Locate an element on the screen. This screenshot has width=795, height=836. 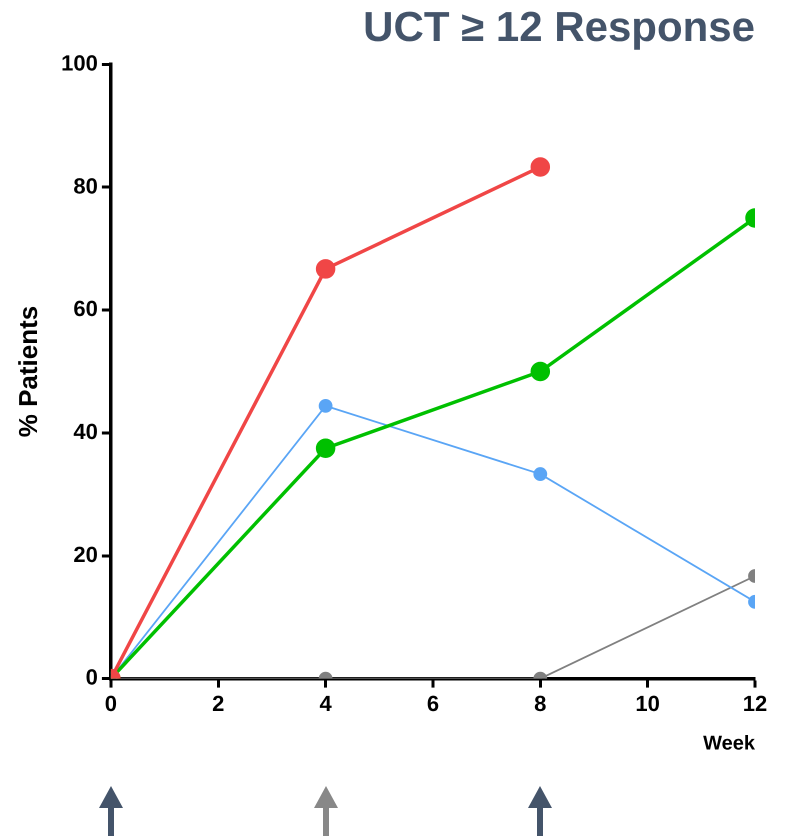
chart-title: UCT ≥ 12 Response is located at coordinates (559, 26).